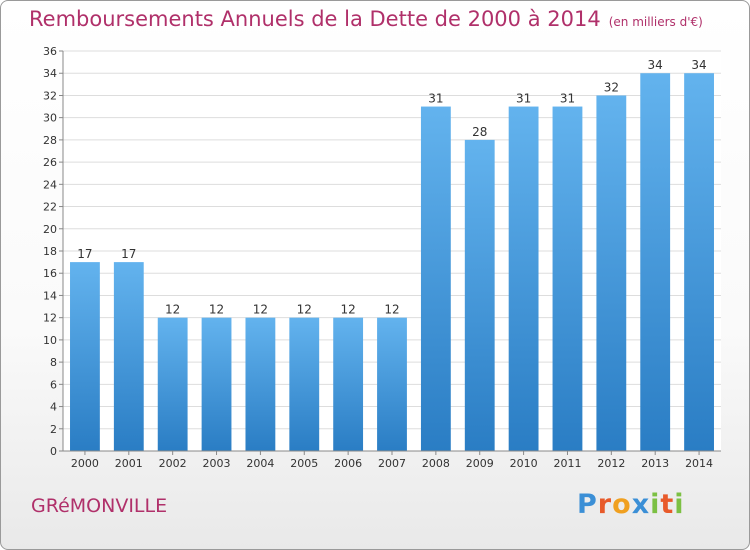  What do you see at coordinates (655, 463) in the screenshot?
I see `x-tick-label: 2013` at bounding box center [655, 463].